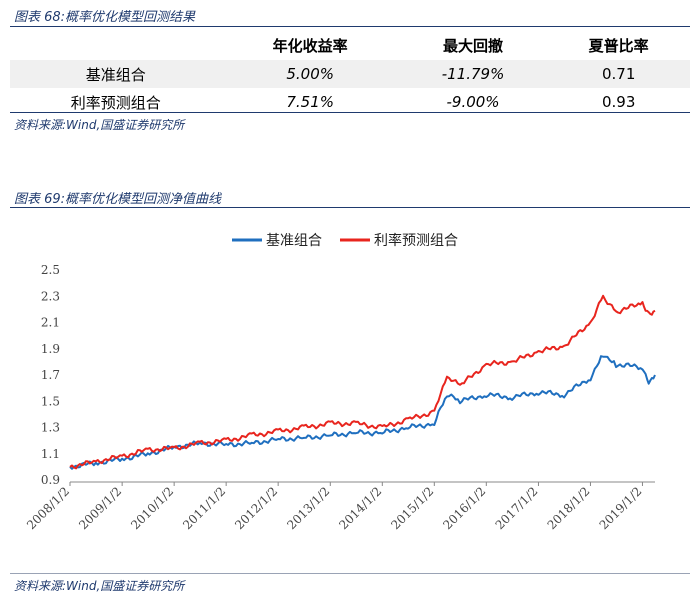 This screenshot has height=600, width=700. Describe the element at coordinates (116, 74) in the screenshot. I see `row-label: 基准组合` at that location.